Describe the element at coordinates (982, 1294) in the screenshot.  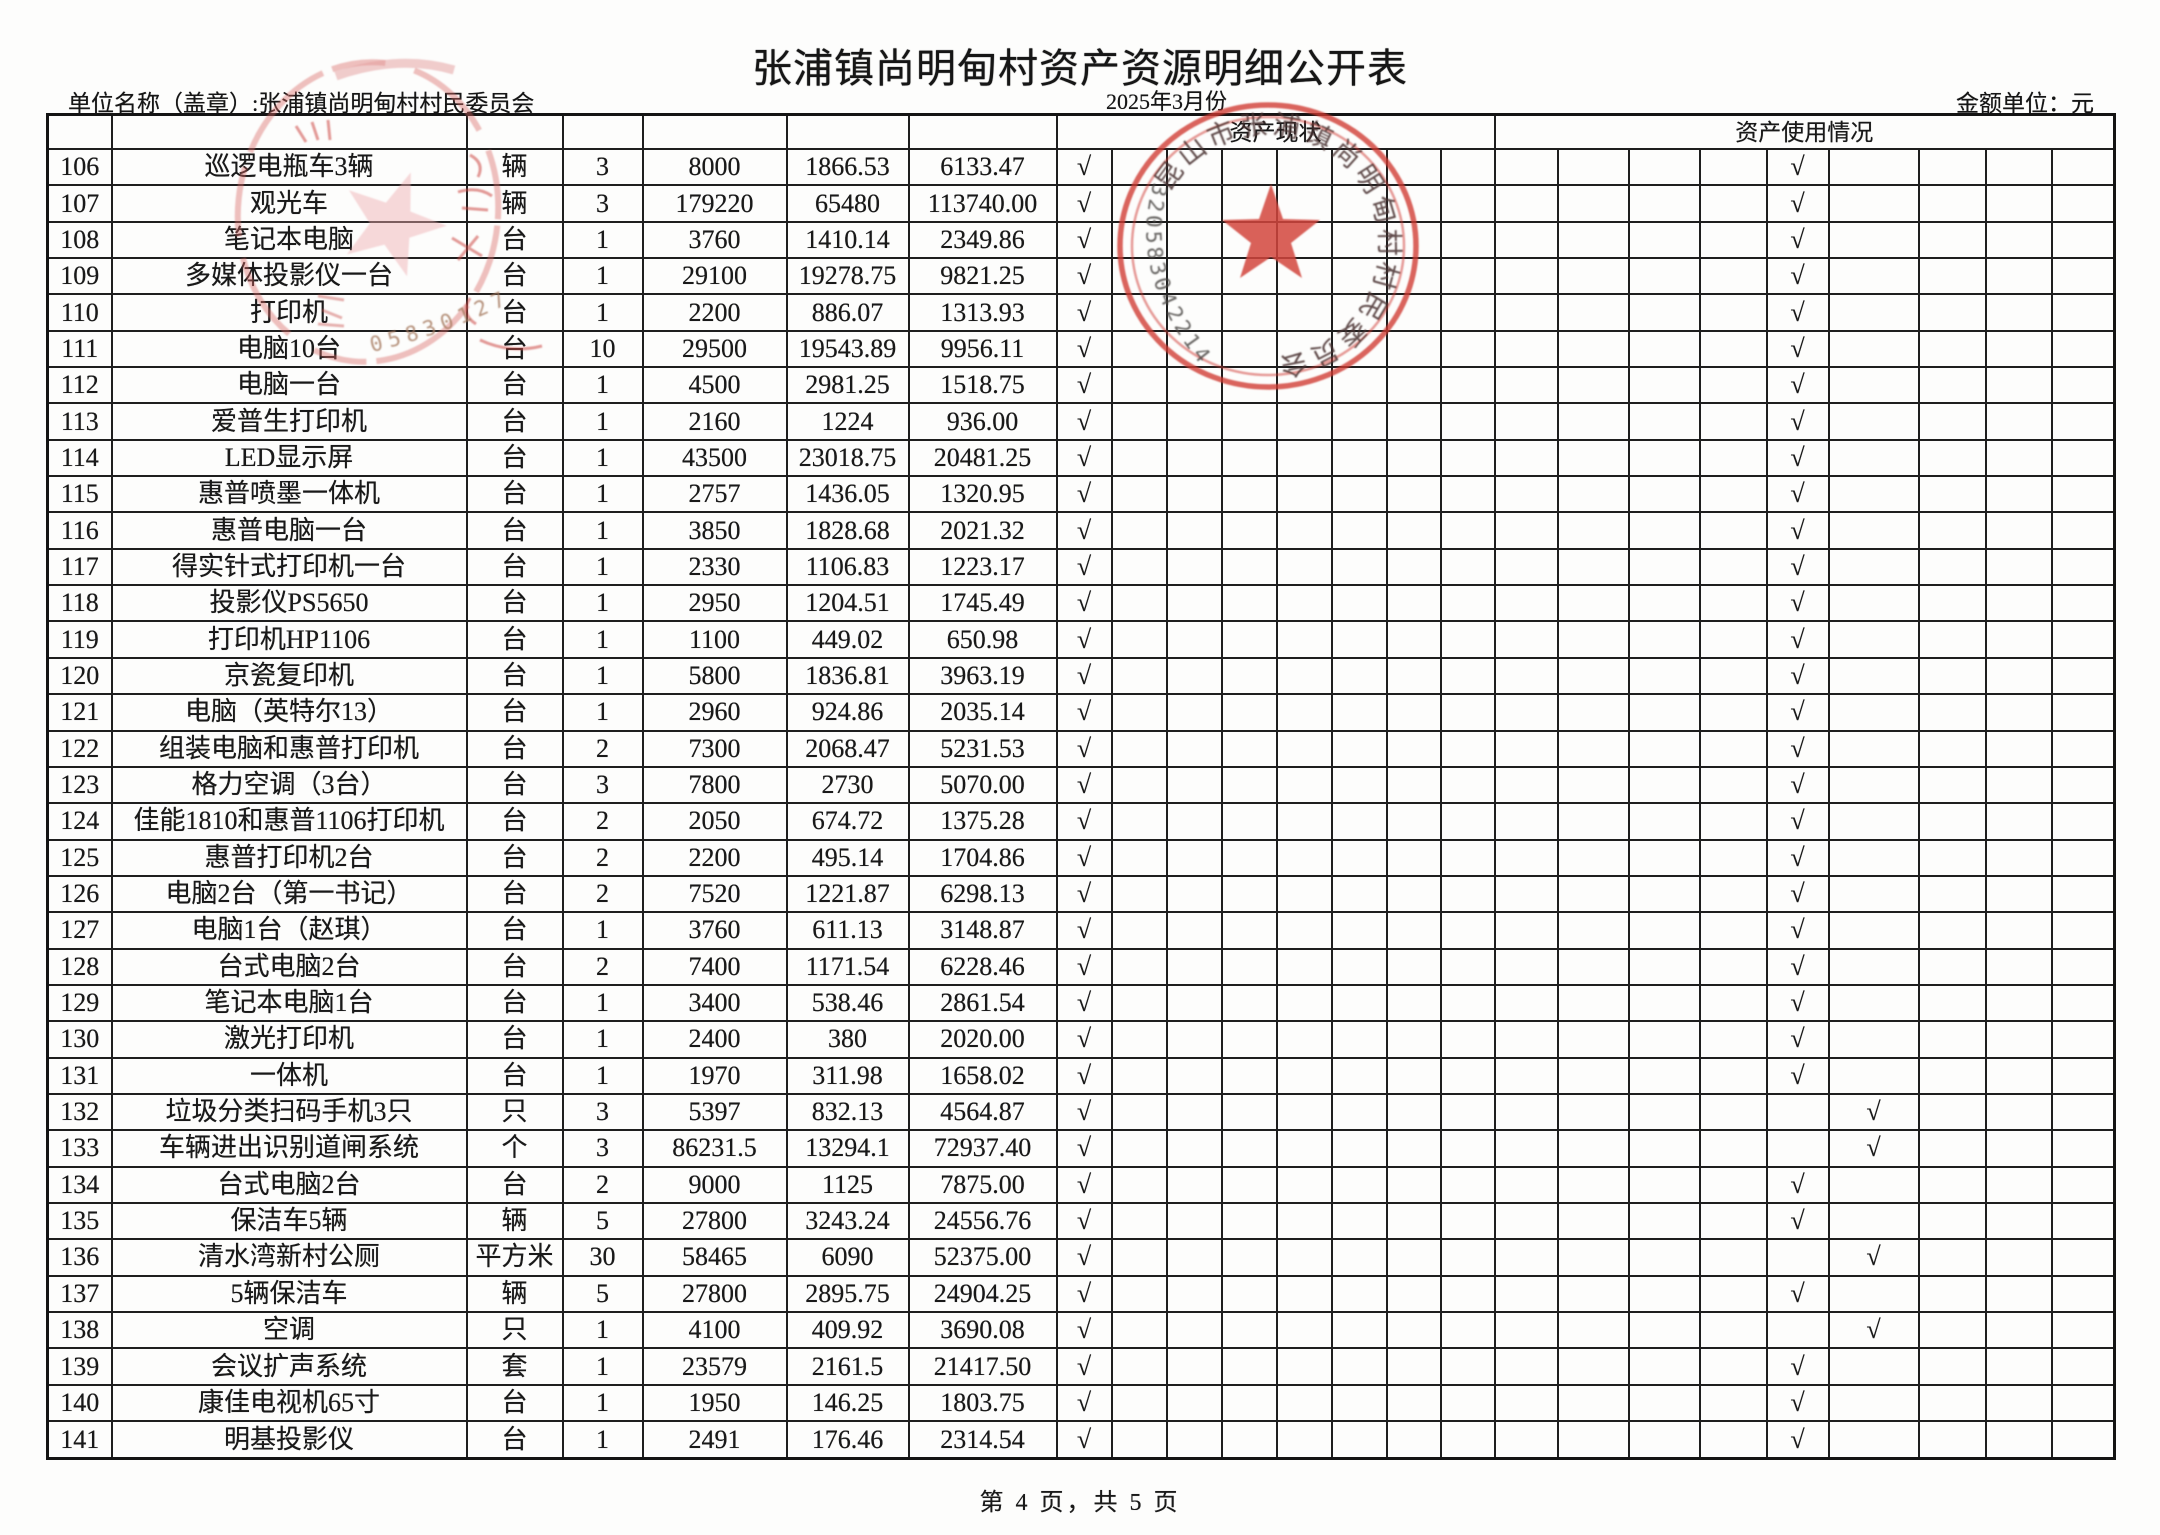
I see `net-value-cell: 24904.25` at that location.